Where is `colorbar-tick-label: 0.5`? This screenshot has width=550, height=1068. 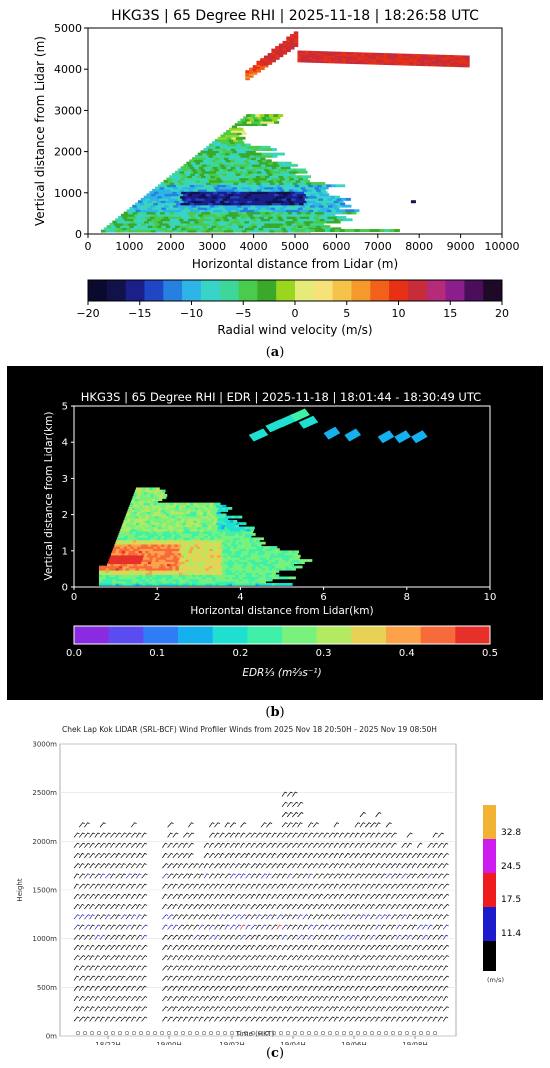
colorbar-tick-label: 0.5 is located at coordinates (490, 653).